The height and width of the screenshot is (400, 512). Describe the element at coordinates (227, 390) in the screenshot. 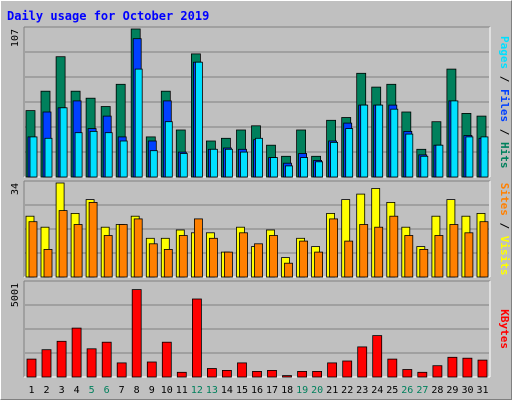

I see `xtick-label-day-14: 14` at that location.